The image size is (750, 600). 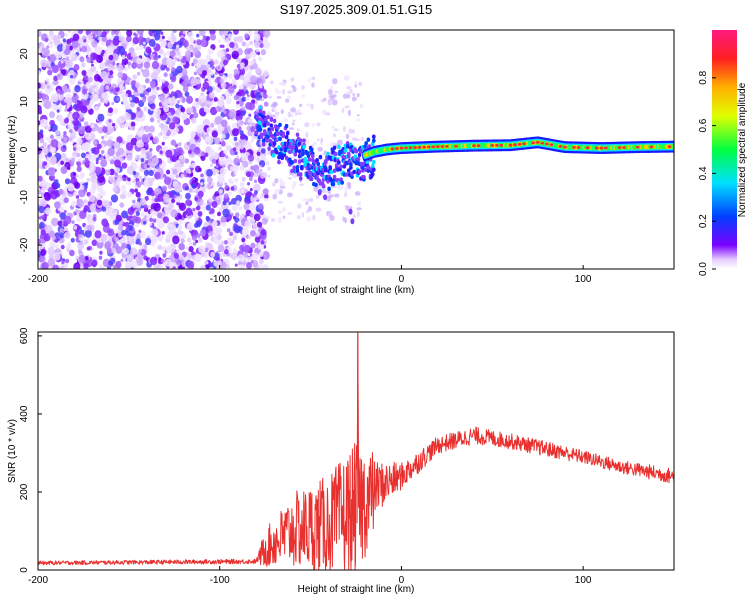 I want to click on spectrogram-y-tick-label: 10, so click(x=24, y=102).